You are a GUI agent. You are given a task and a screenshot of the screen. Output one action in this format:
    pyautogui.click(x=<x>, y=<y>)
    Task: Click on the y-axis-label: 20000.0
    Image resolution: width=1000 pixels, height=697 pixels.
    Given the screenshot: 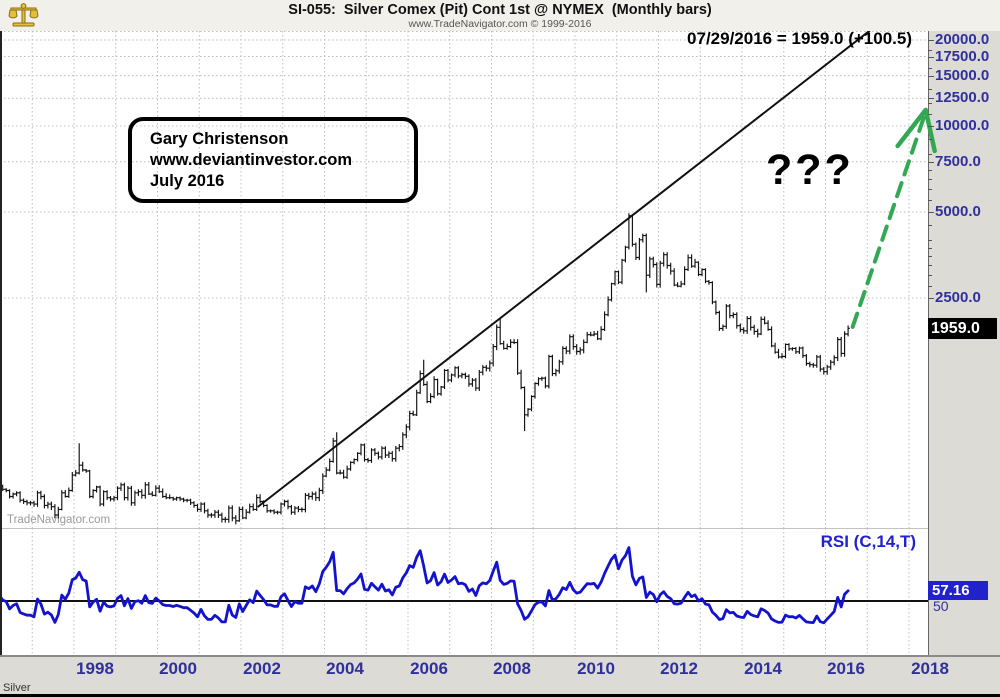 What is the action you would take?
    pyautogui.click(x=962, y=39)
    